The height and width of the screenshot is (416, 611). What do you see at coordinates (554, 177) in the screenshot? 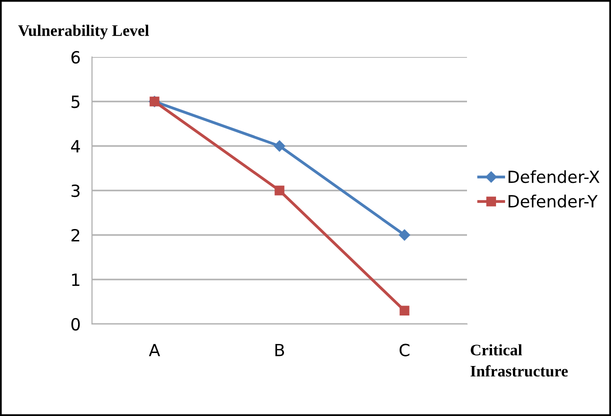
I see `legend-label: Defender-X` at bounding box center [554, 177].